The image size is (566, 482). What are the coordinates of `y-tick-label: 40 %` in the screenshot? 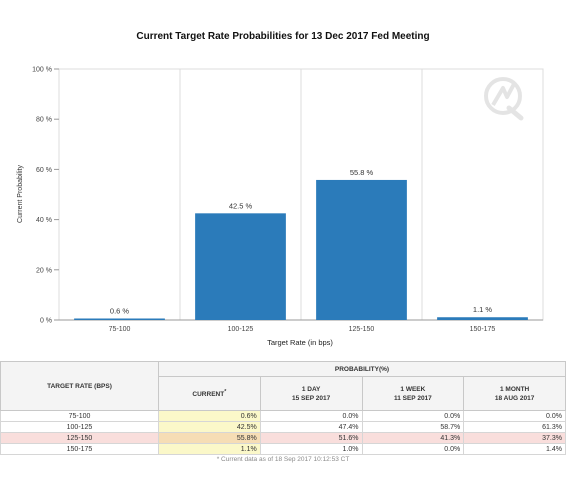 It's located at (44, 220).